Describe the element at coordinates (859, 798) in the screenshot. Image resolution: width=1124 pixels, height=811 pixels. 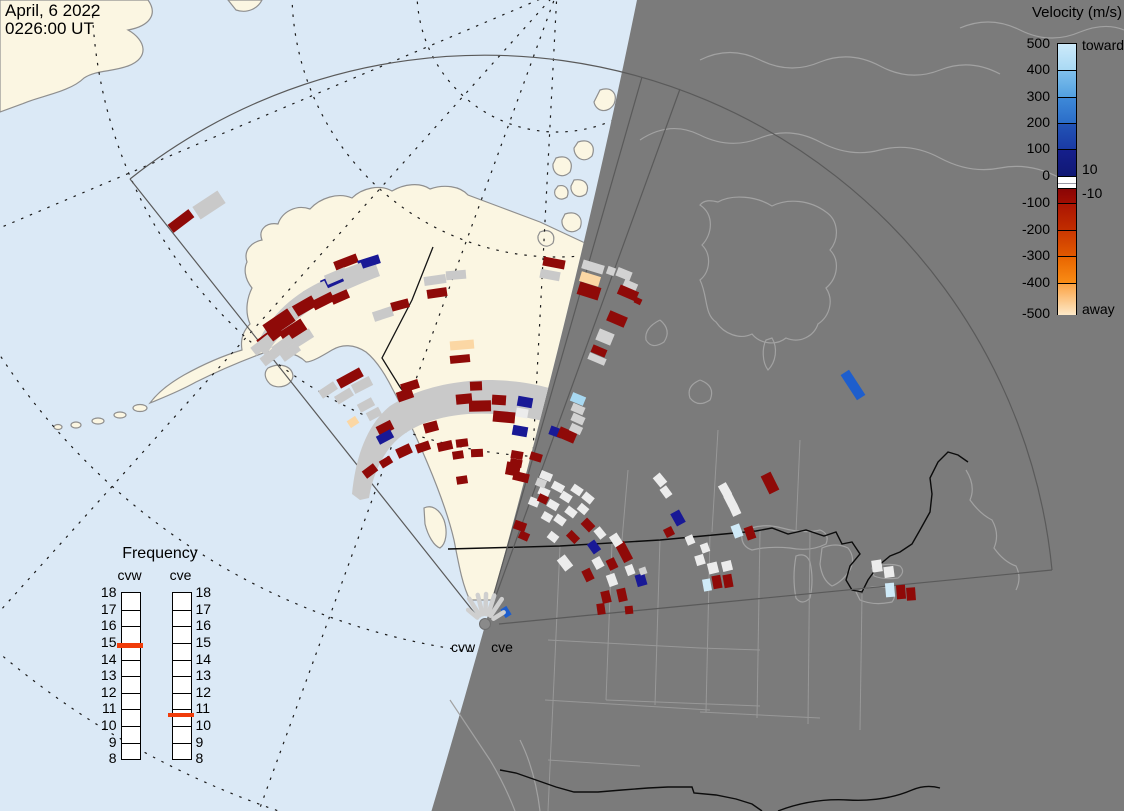
I see `gulf-coast` at that location.